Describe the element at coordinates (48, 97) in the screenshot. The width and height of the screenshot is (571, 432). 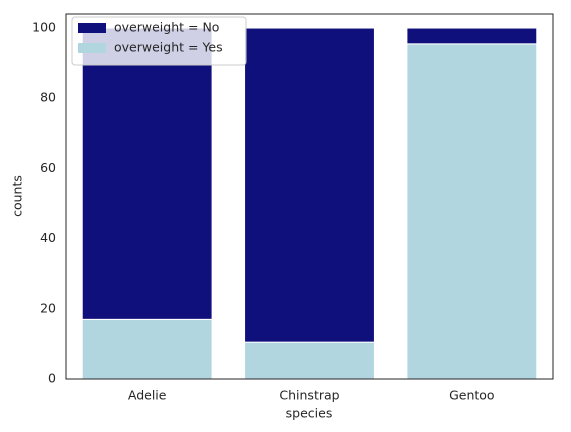
I see `y-tick-label: 80` at that location.